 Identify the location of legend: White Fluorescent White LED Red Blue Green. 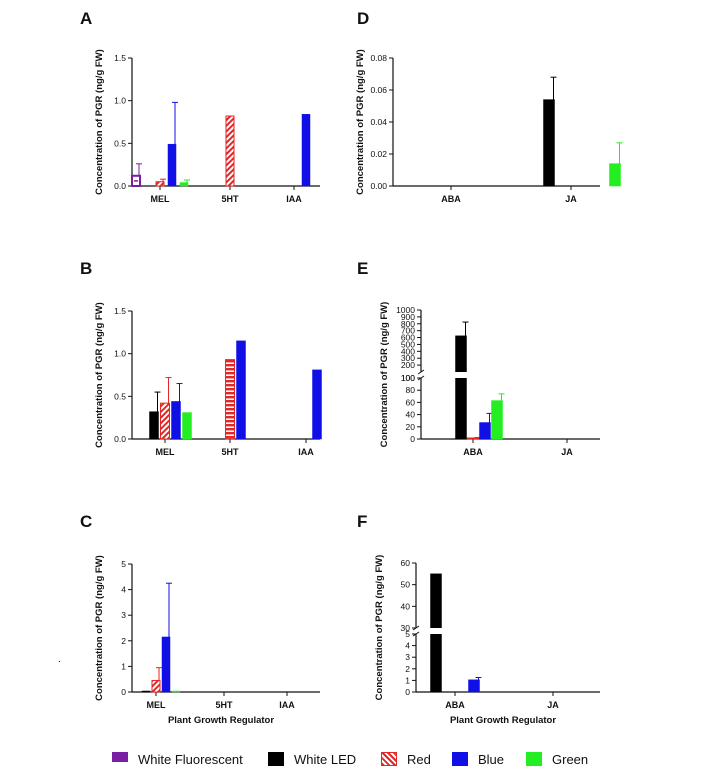
(357, 759).